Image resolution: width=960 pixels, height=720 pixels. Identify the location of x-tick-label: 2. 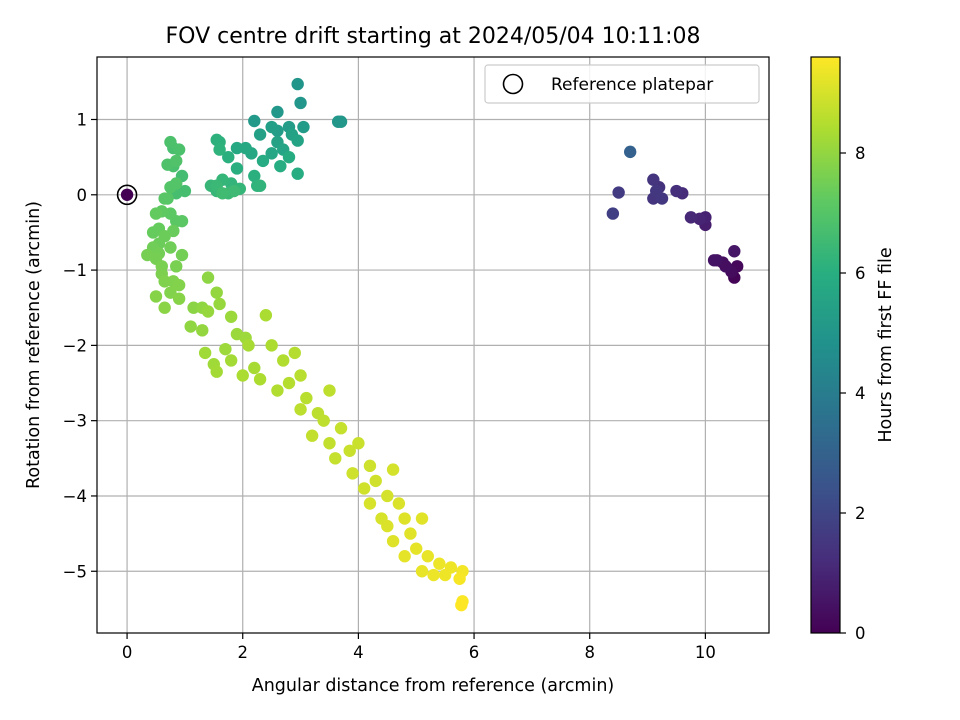
(242, 652).